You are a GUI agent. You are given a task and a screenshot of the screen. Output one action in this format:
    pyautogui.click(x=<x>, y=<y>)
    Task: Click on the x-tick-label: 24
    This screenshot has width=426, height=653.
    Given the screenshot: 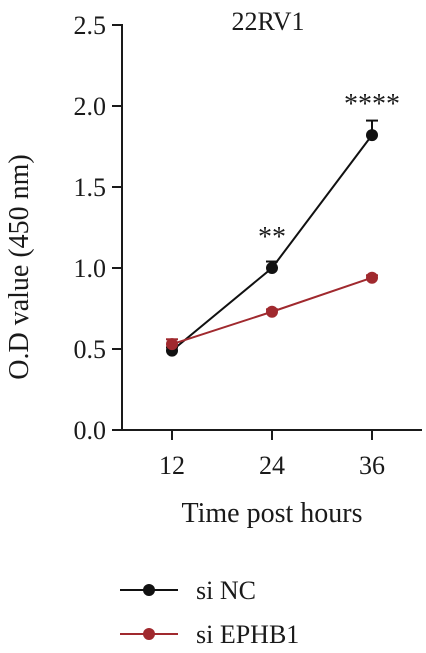 What is the action you would take?
    pyautogui.click(x=272, y=465)
    